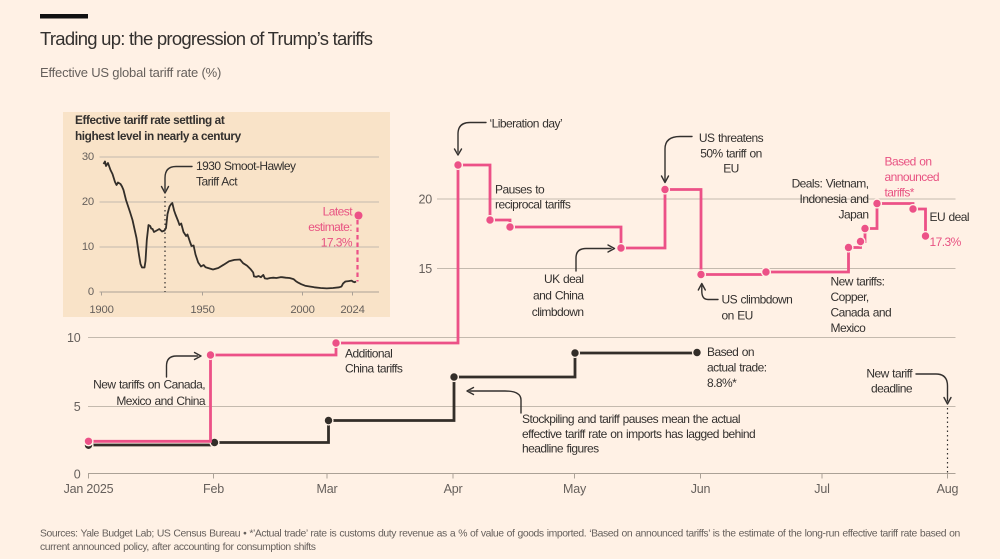  I want to click on svg-text: on EU, so click(737, 315).